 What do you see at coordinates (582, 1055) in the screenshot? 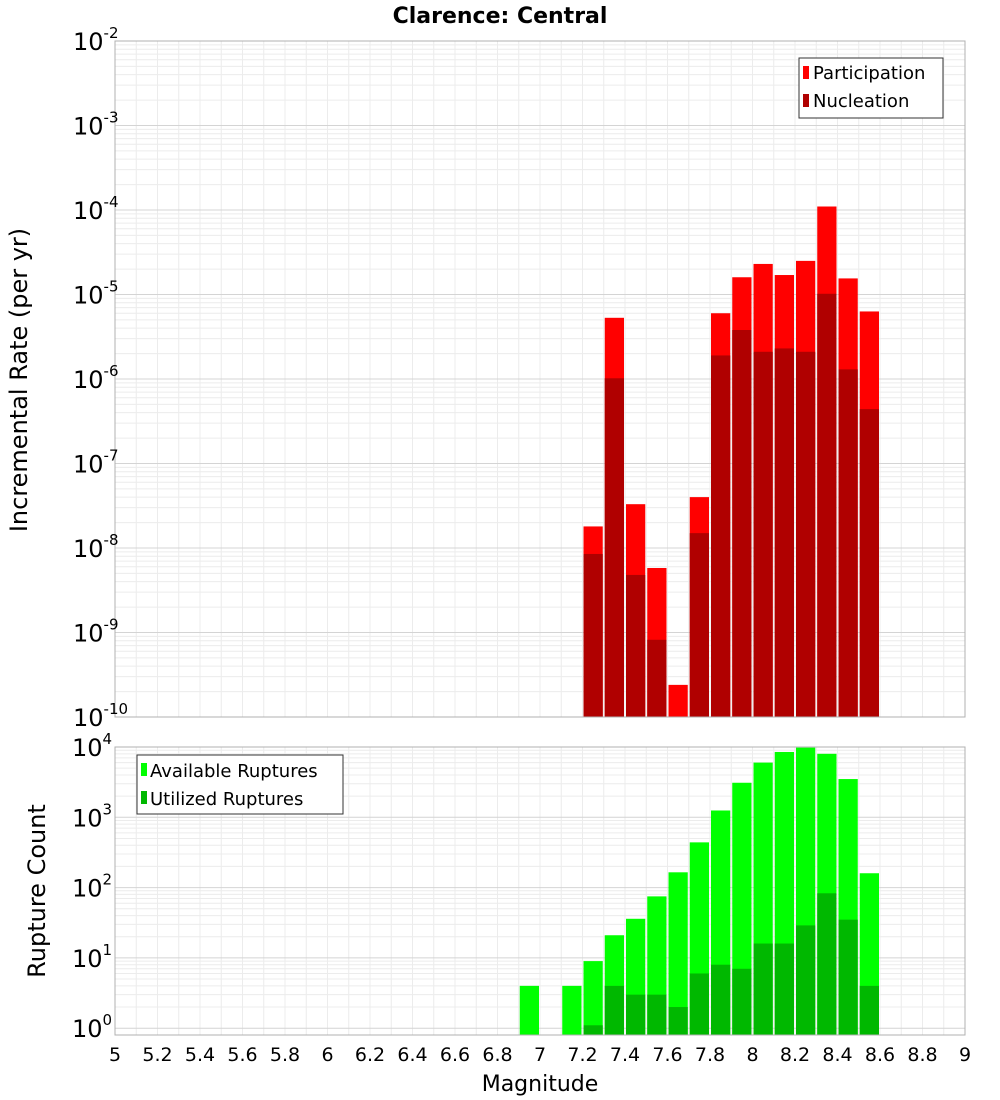
I see `x-tick-label: 7.2` at bounding box center [582, 1055].